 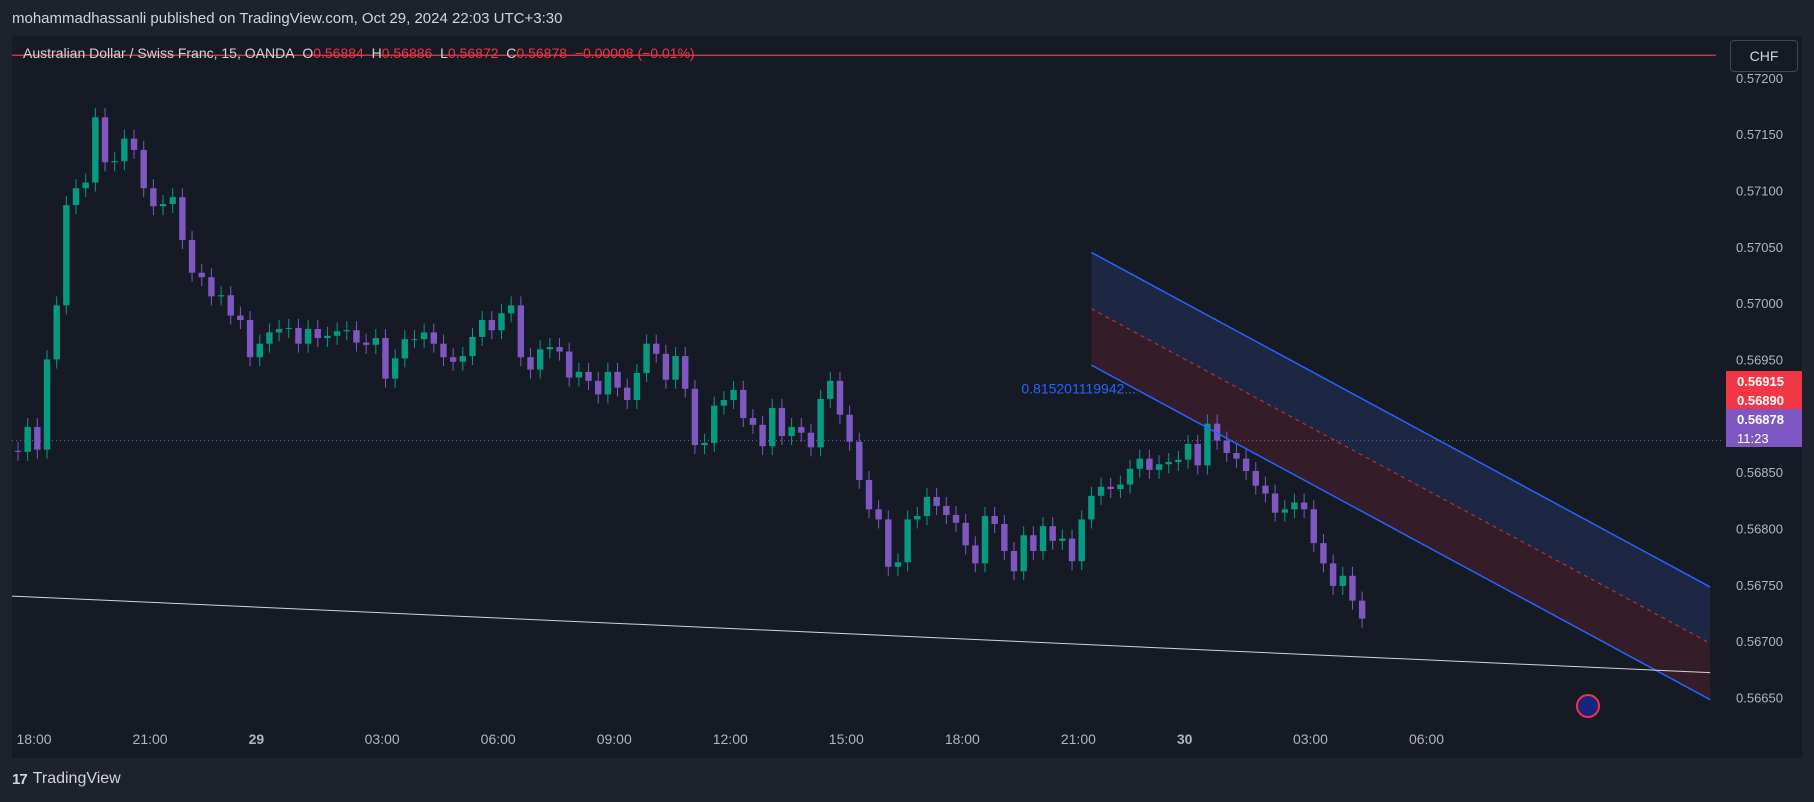 I want to click on y-tick-label: 0.56650, so click(x=1759, y=697).